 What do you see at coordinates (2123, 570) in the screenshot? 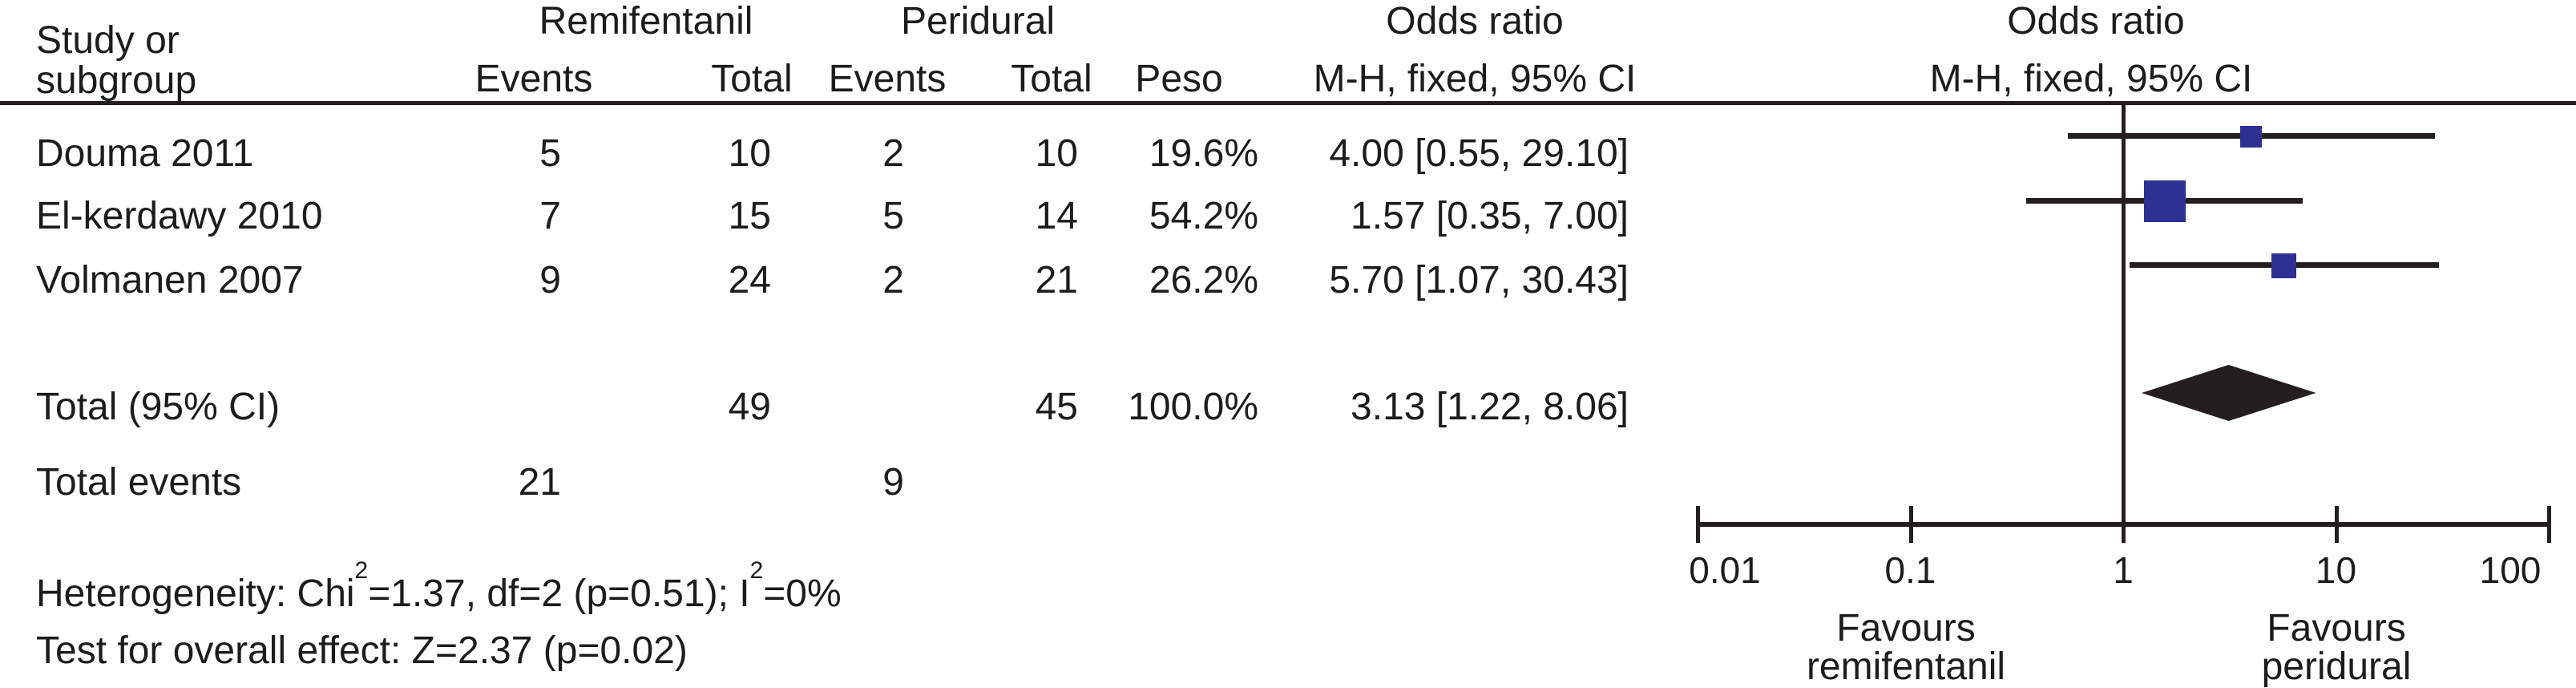
I see `axis-tick-label: 1` at bounding box center [2123, 570].